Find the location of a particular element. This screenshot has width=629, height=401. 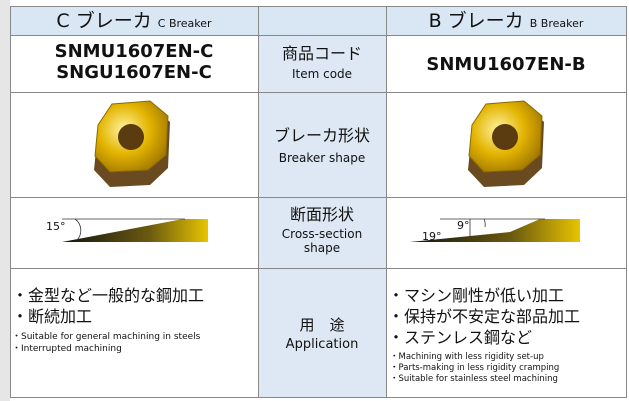

header-title: C ブレーカ C Breaker is located at coordinates (134, 21).